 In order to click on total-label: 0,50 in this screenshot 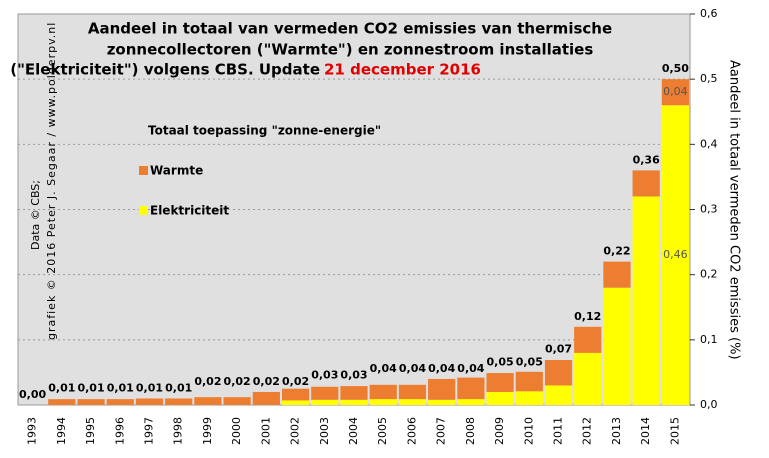, I will do `click(675, 68)`.